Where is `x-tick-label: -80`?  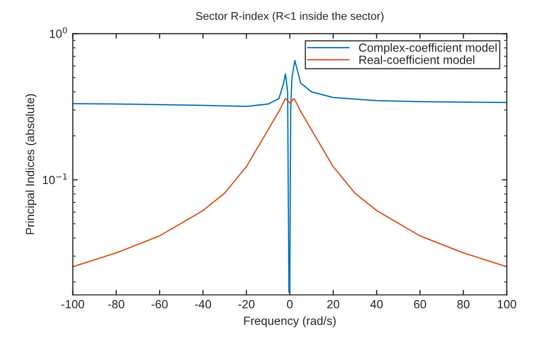
x-tick-label: -80 is located at coordinates (116, 304).